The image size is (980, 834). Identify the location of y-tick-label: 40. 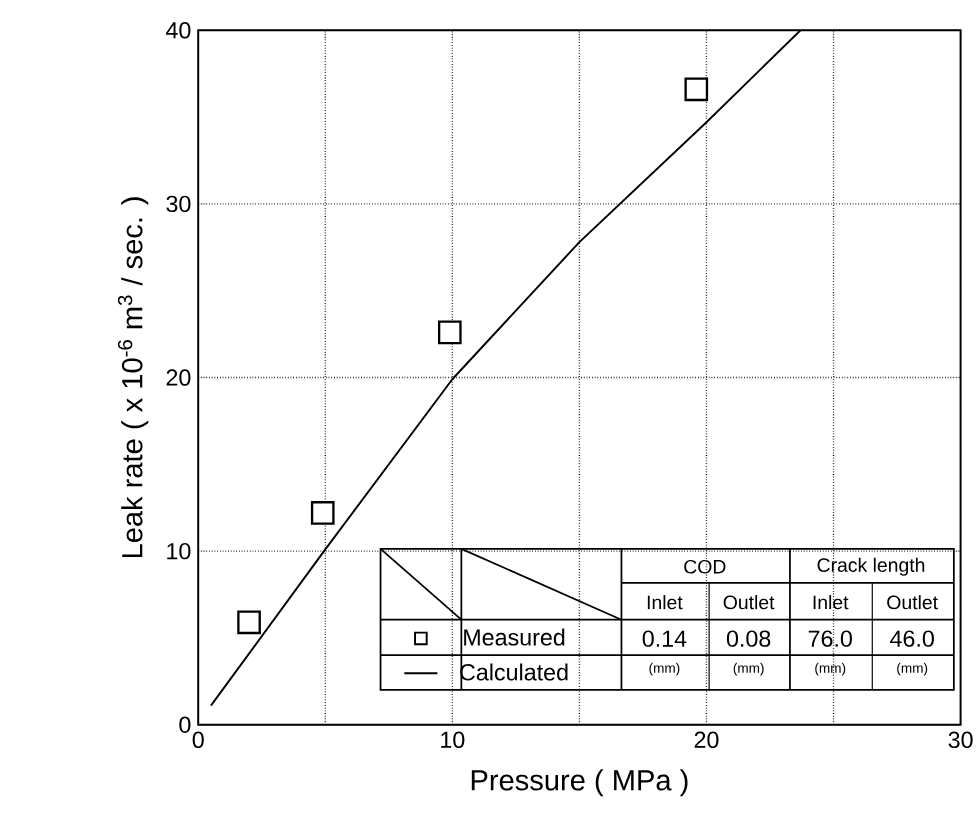
(178, 30).